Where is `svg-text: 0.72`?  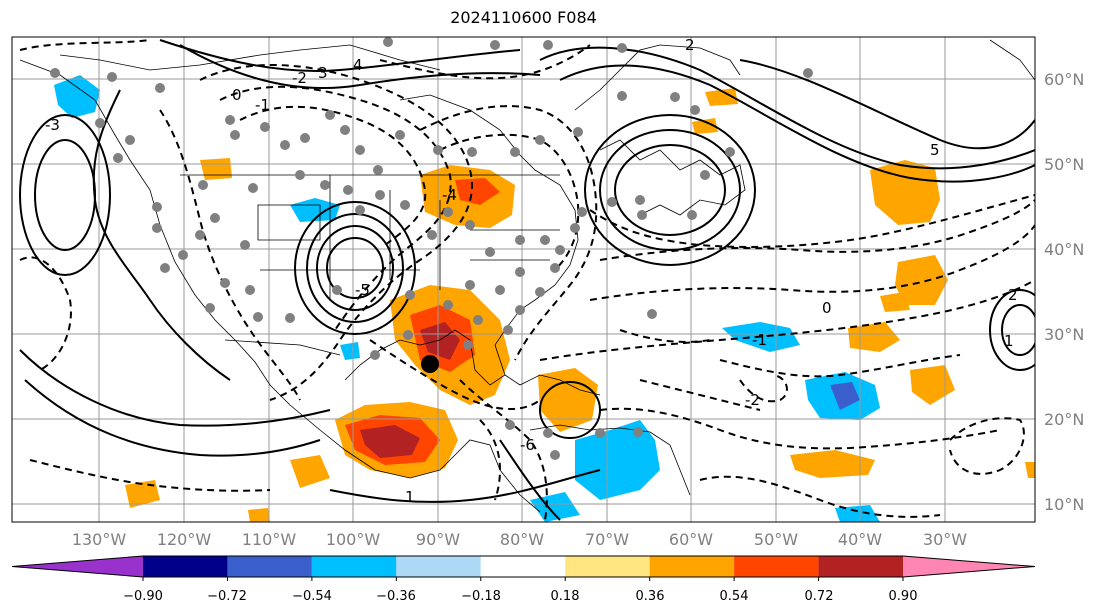 svg-text: 0.72 is located at coordinates (819, 596).